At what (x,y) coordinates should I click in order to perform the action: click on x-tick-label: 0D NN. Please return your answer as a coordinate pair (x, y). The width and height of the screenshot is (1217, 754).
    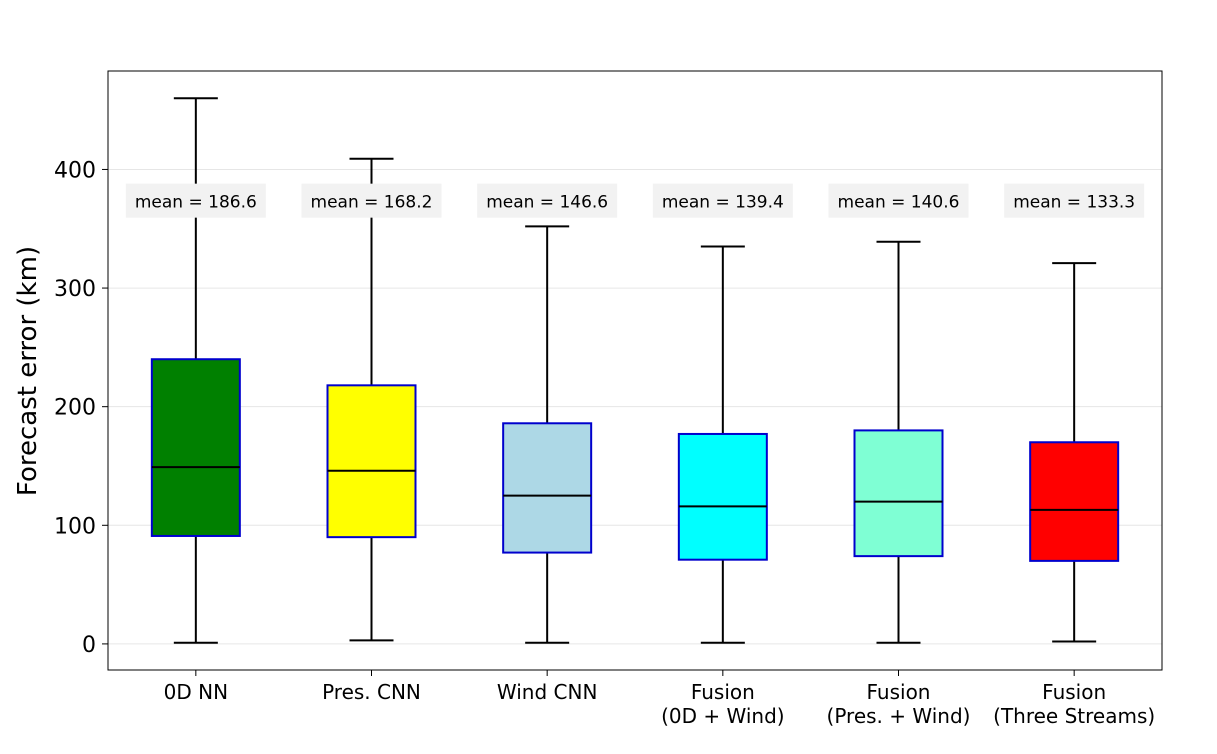
    Looking at the image, I should click on (196, 692).